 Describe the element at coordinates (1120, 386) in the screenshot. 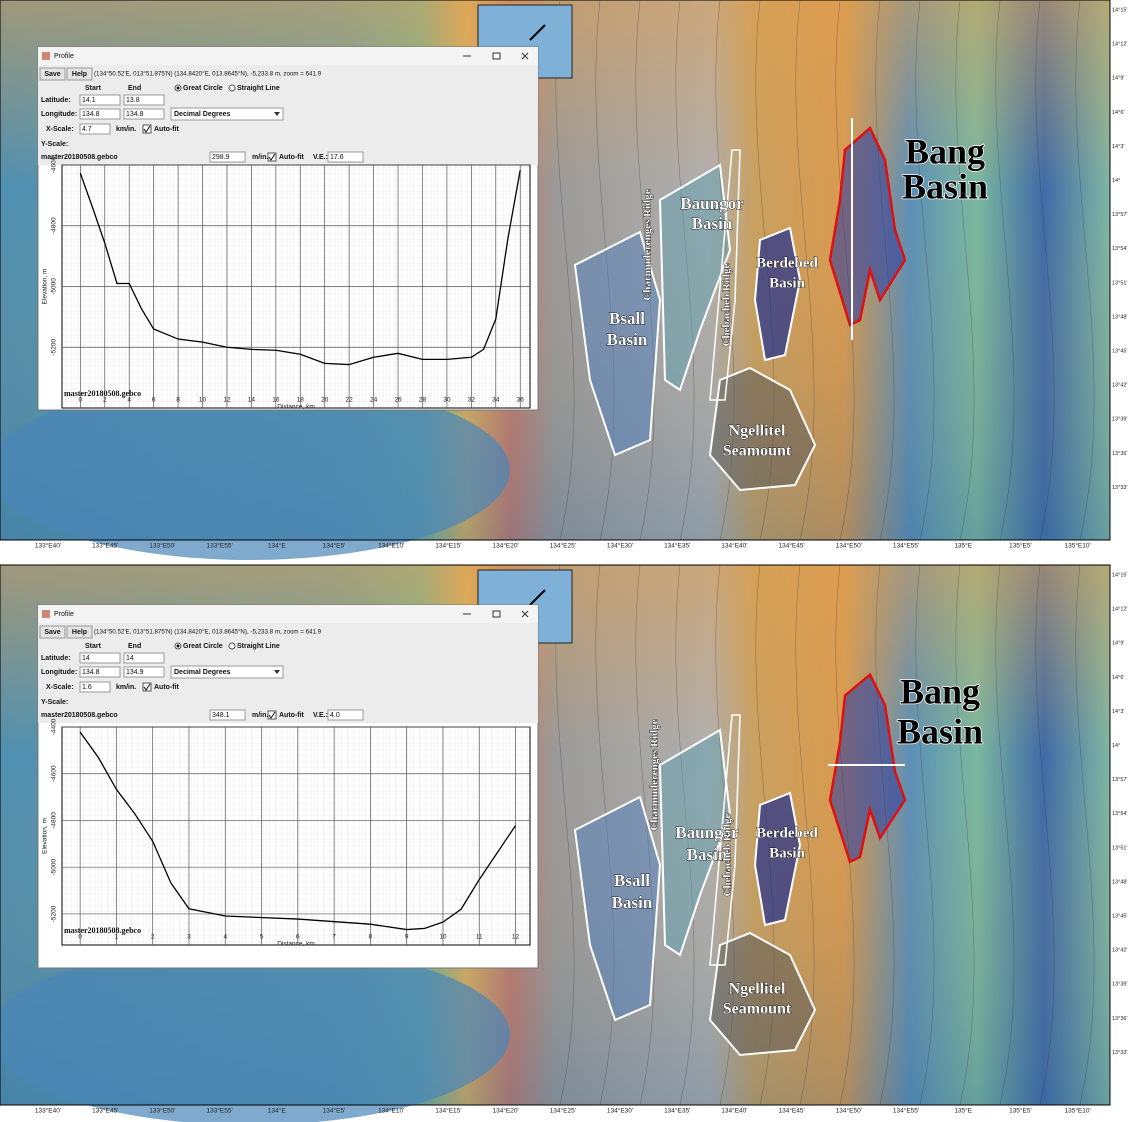

I see `lat-label: 13°42'` at that location.